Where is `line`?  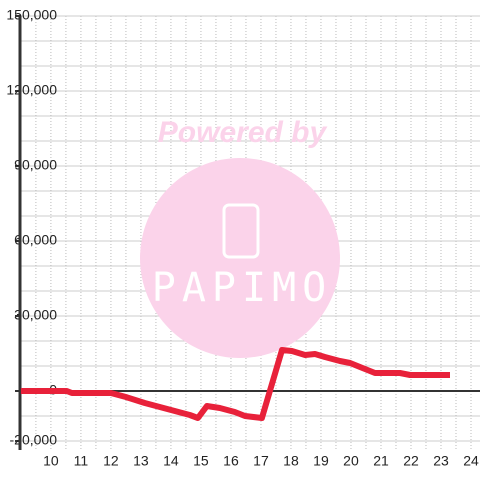 line is located at coordinates (235, 384).